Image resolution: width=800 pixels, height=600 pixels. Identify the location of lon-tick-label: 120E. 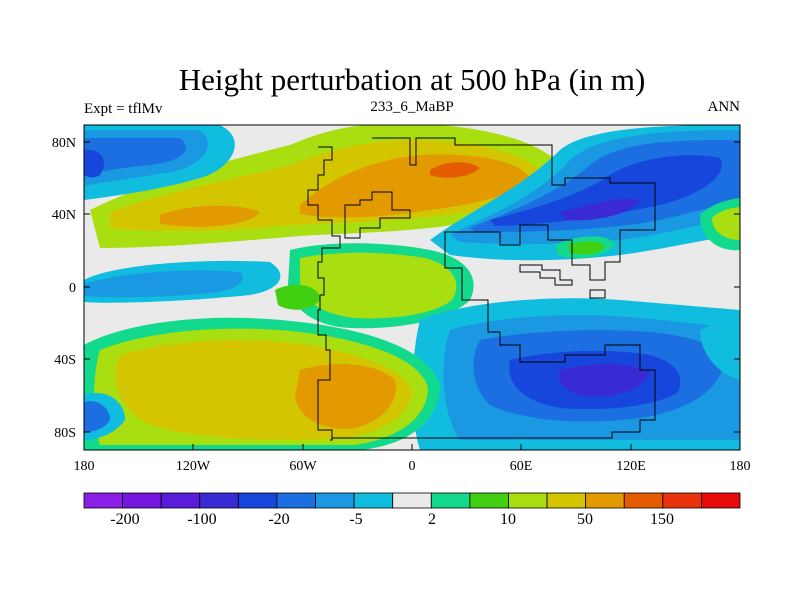
(631, 466).